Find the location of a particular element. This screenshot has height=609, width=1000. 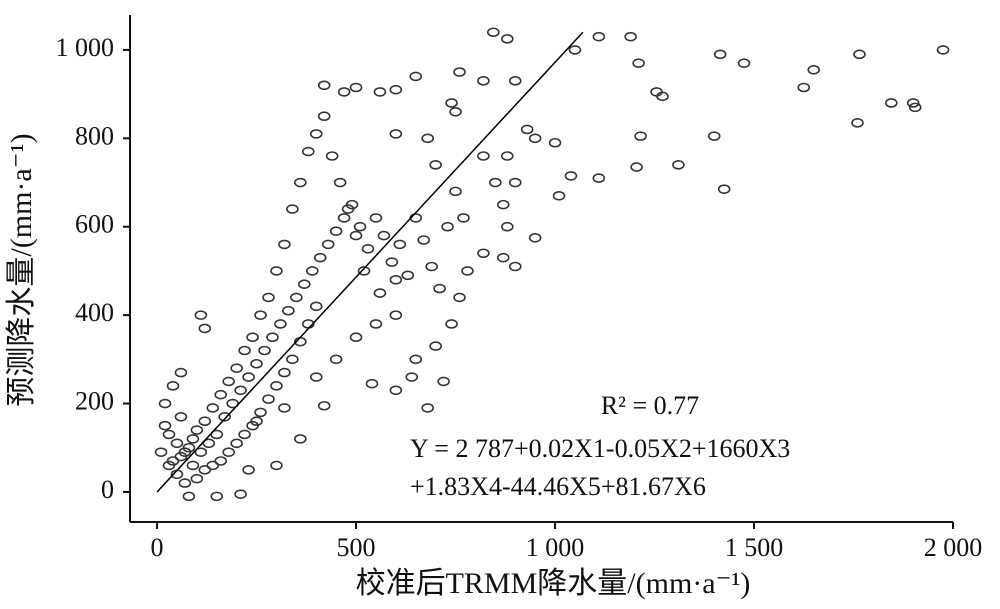

annotation: +1.83X4-44.46X5+81.67X6 is located at coordinates (558, 486).